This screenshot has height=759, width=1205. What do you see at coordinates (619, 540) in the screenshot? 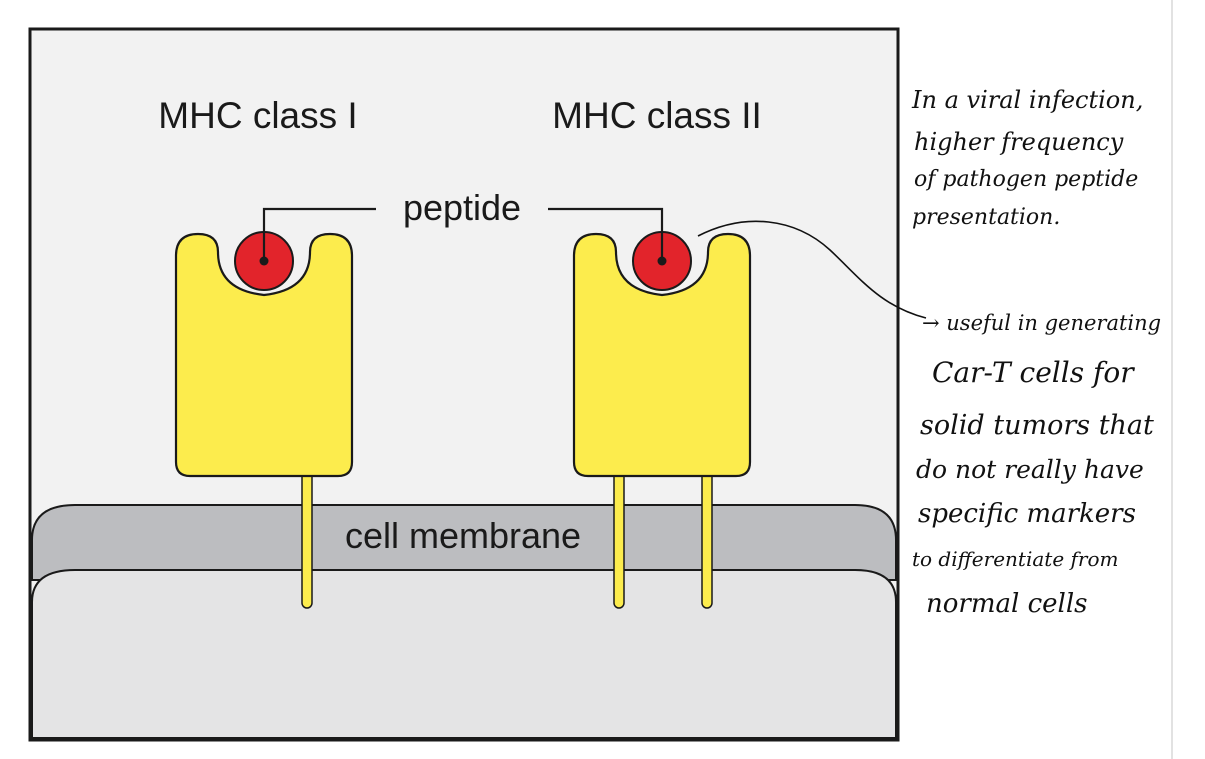
I see `mhc2-transmembrane-stem-left` at bounding box center [619, 540].